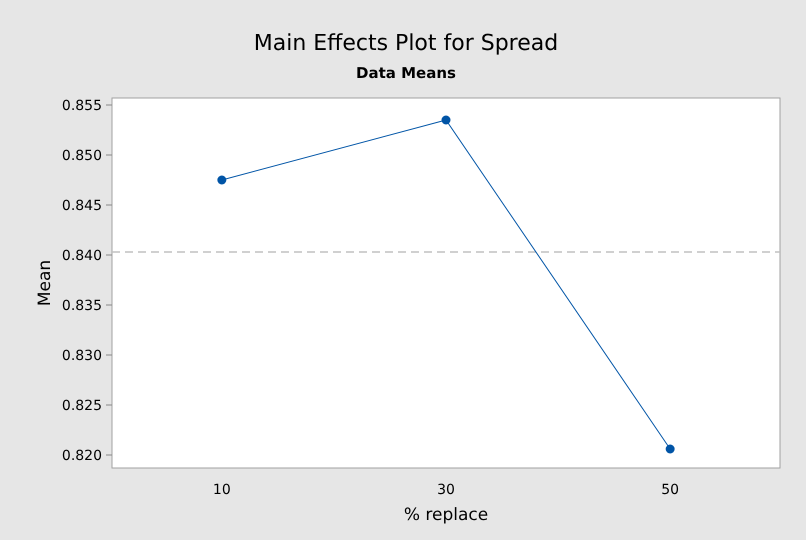  Describe the element at coordinates (82, 456) in the screenshot. I see `y-tick-label: 0.820` at that location.